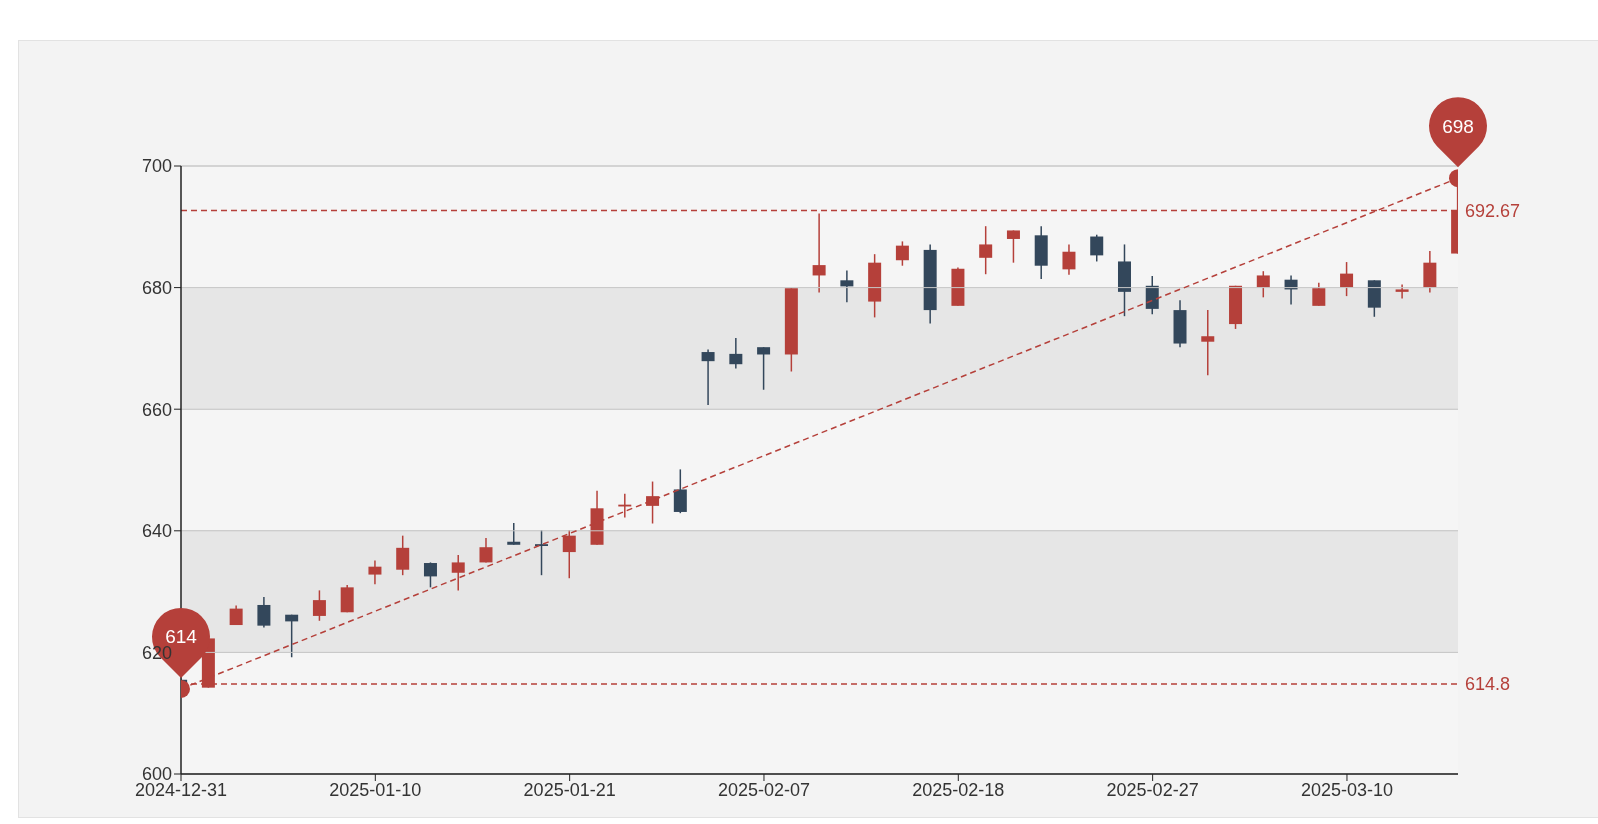 This screenshot has height=824, width=1598. I want to click on y-tick-label: 660, so click(156, 409).